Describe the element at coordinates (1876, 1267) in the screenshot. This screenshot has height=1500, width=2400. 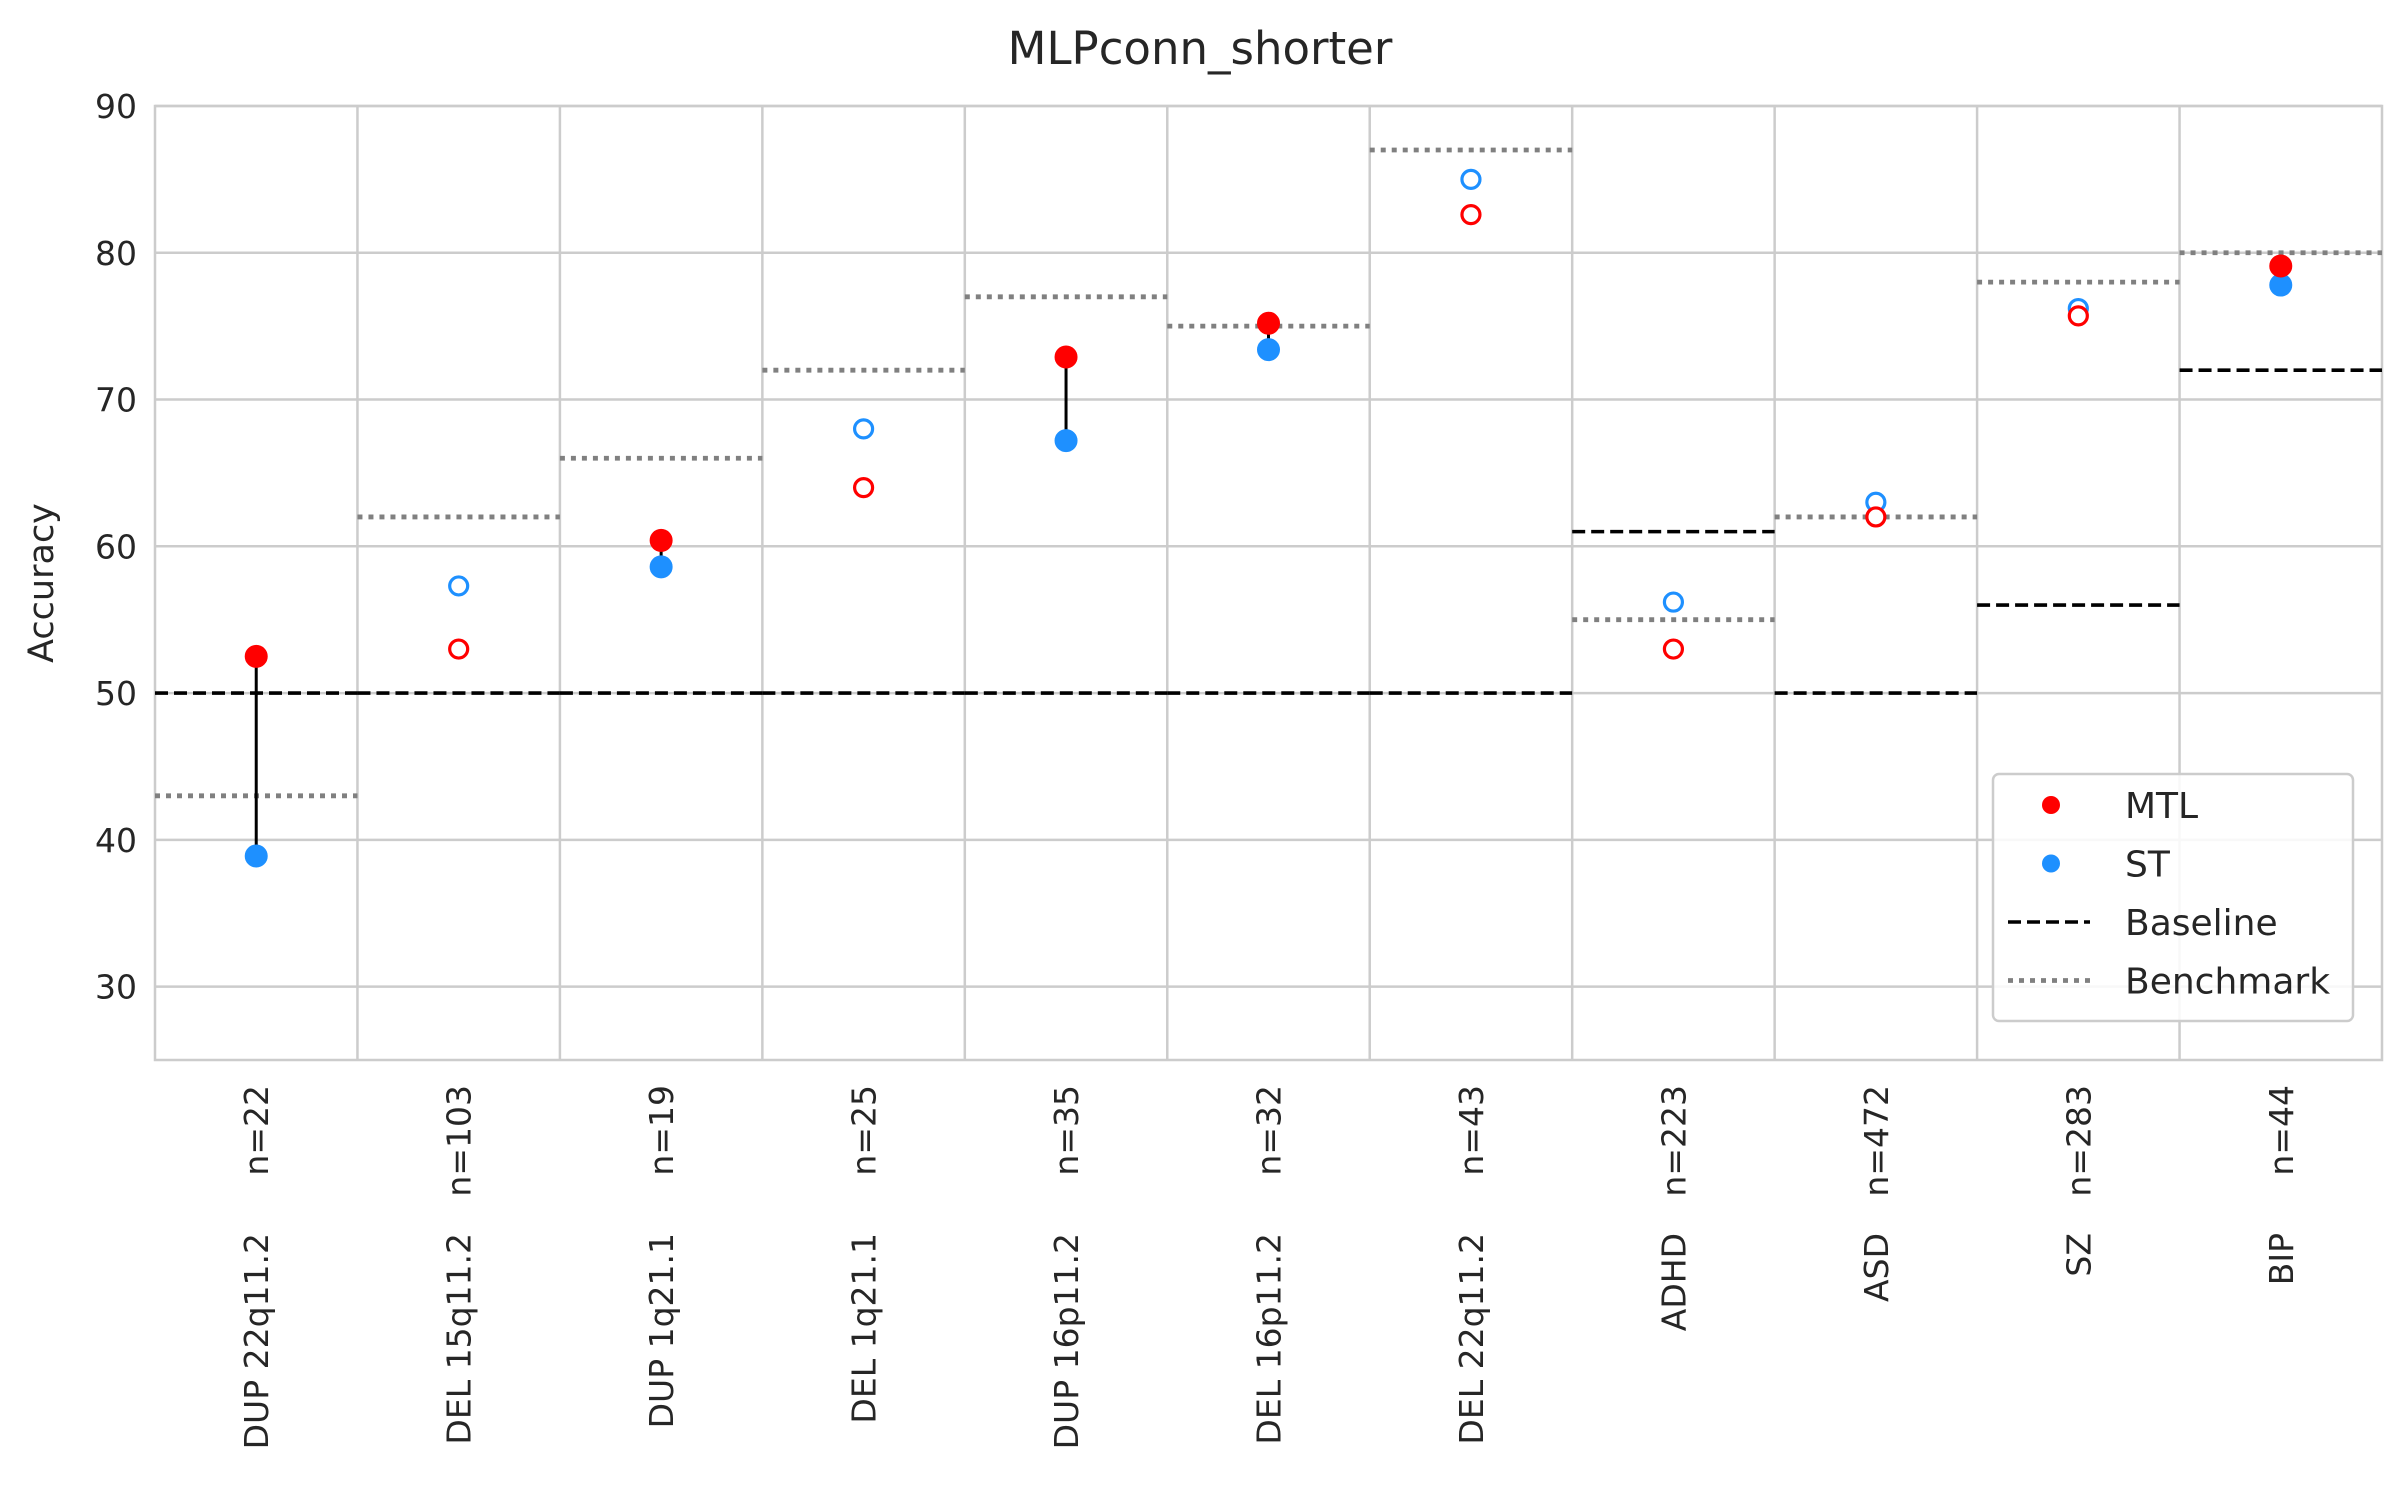
I see `x-tick-category-label: ASD` at that location.